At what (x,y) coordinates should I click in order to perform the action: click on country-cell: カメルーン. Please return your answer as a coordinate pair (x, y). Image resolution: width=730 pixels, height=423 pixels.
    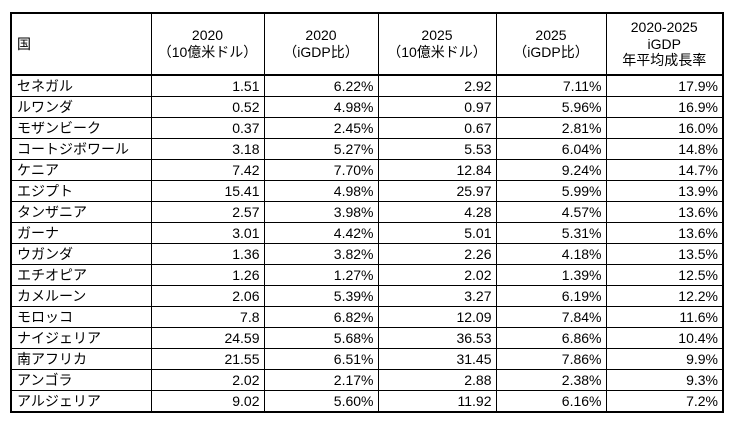
    Looking at the image, I should click on (81, 296).